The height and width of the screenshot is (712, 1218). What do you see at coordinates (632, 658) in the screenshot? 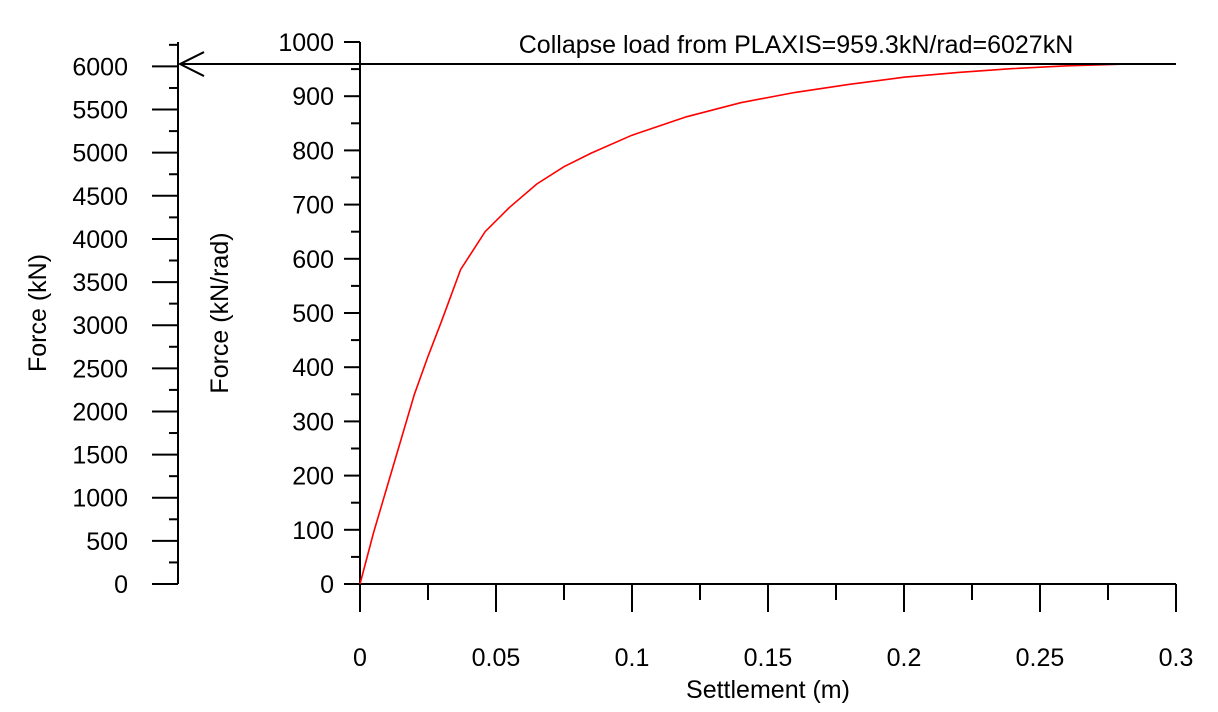
I see `x-tick-label: 0.1` at bounding box center [632, 658].